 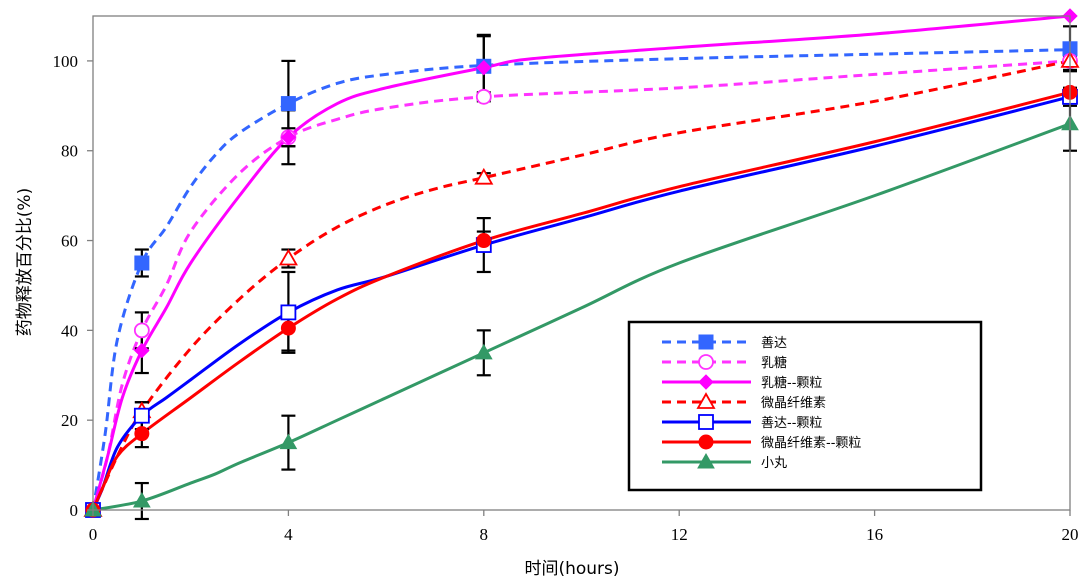 What do you see at coordinates (66, 61) in the screenshot?
I see `y-tick-label: 100` at bounding box center [66, 61].